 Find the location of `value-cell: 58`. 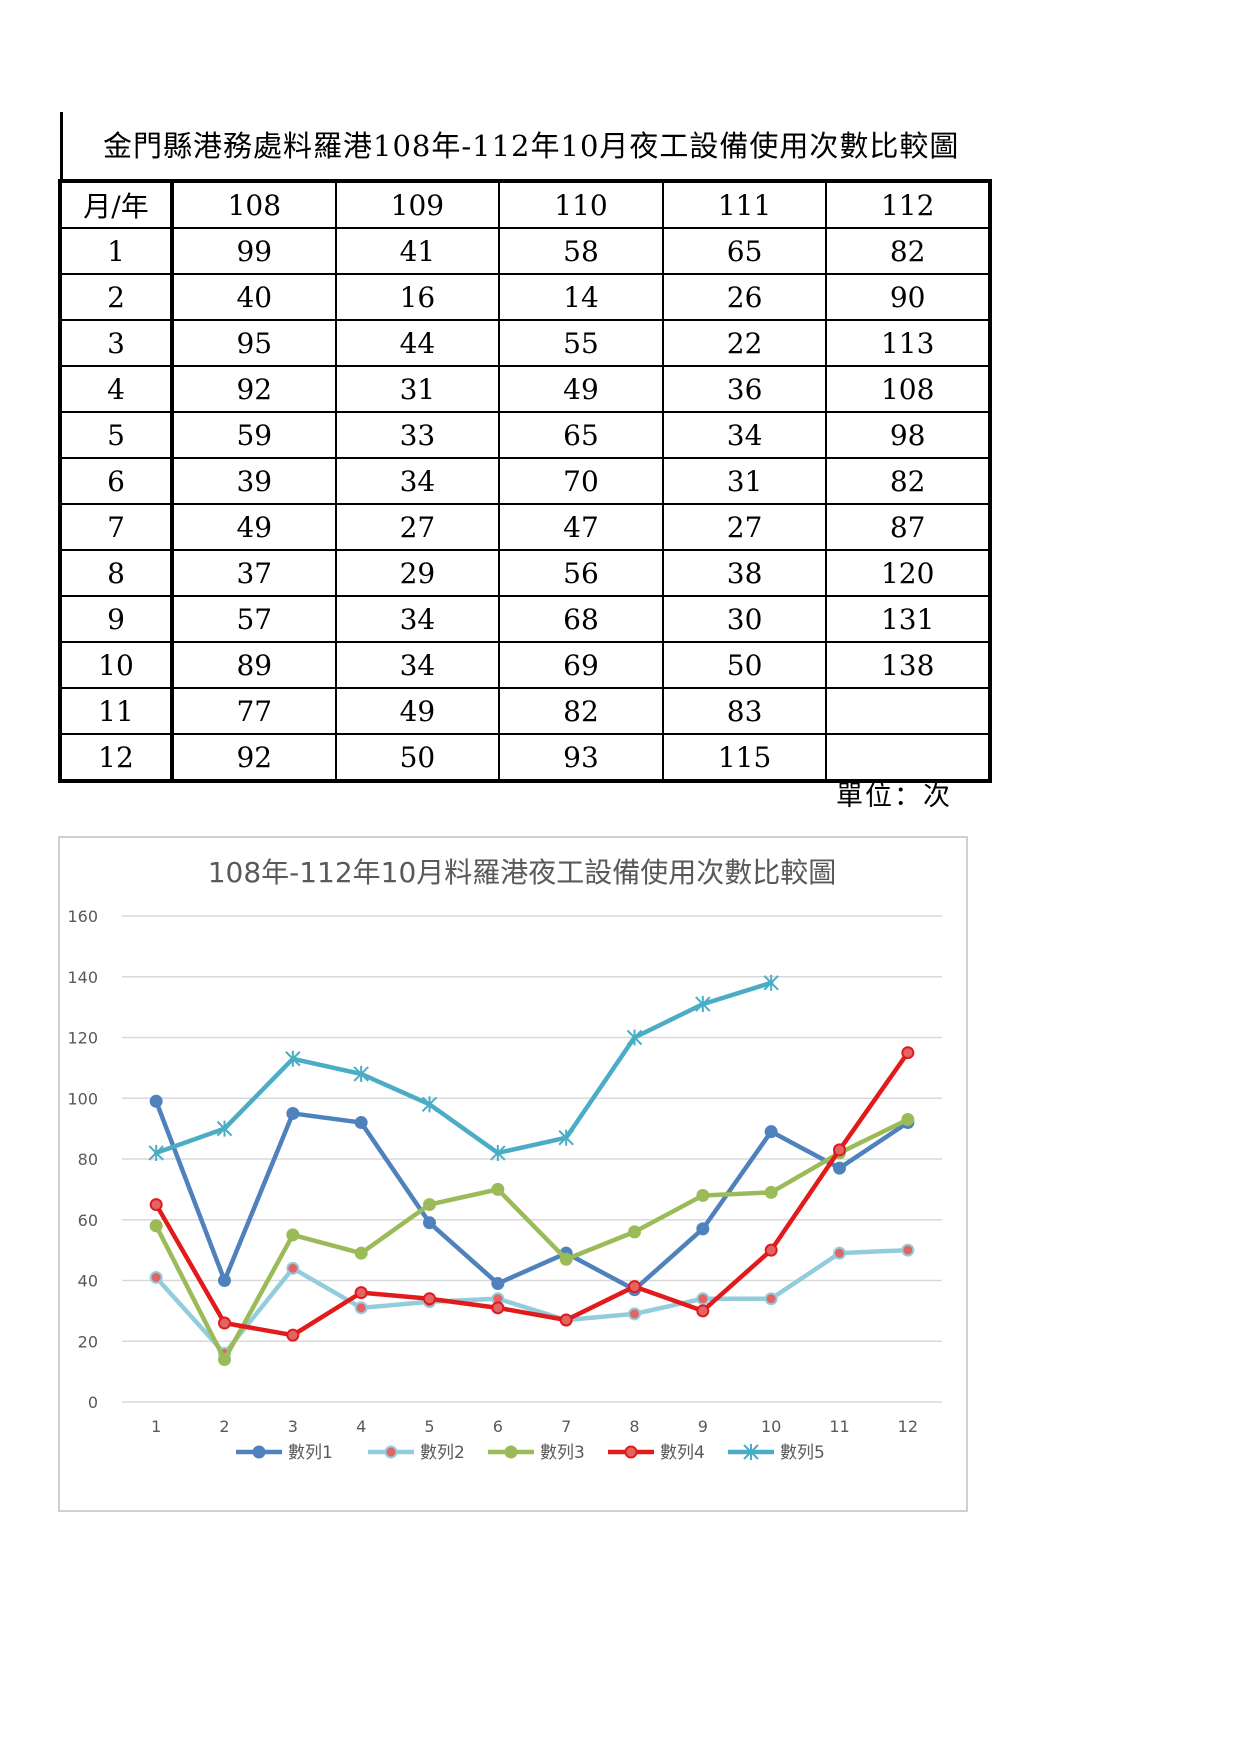

value-cell: 58 is located at coordinates (581, 251).